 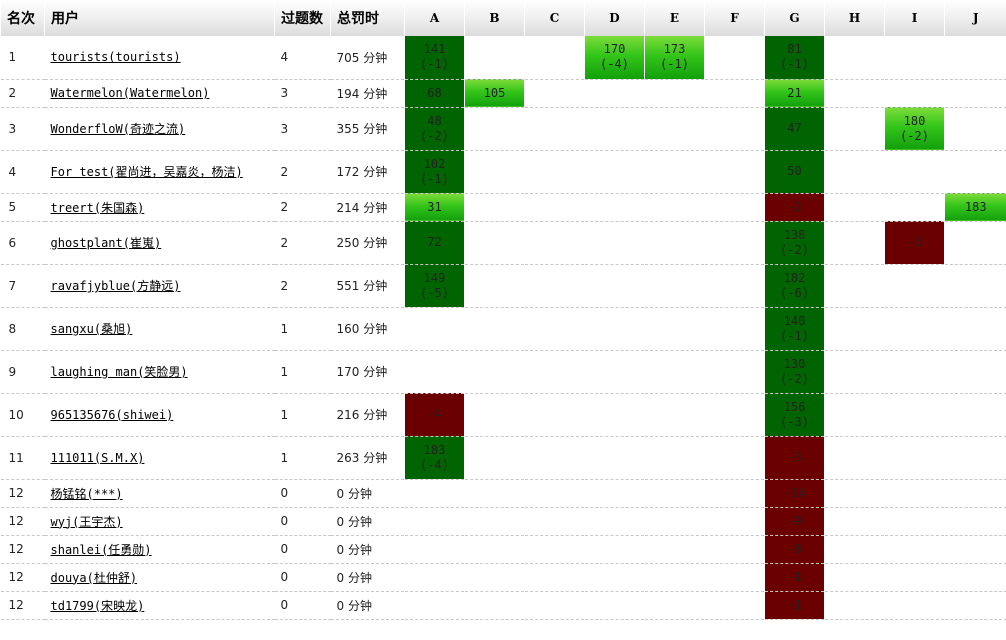 What do you see at coordinates (434, 178) in the screenshot?
I see `attempt-count: (-1)` at bounding box center [434, 178].